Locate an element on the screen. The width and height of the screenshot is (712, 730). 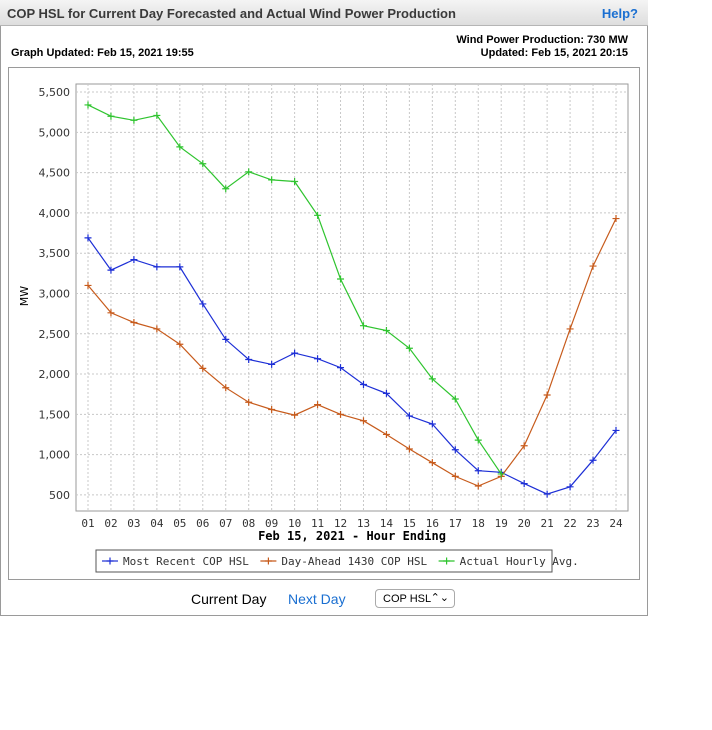
x-tick-label: 12 is located at coordinates (340, 523).